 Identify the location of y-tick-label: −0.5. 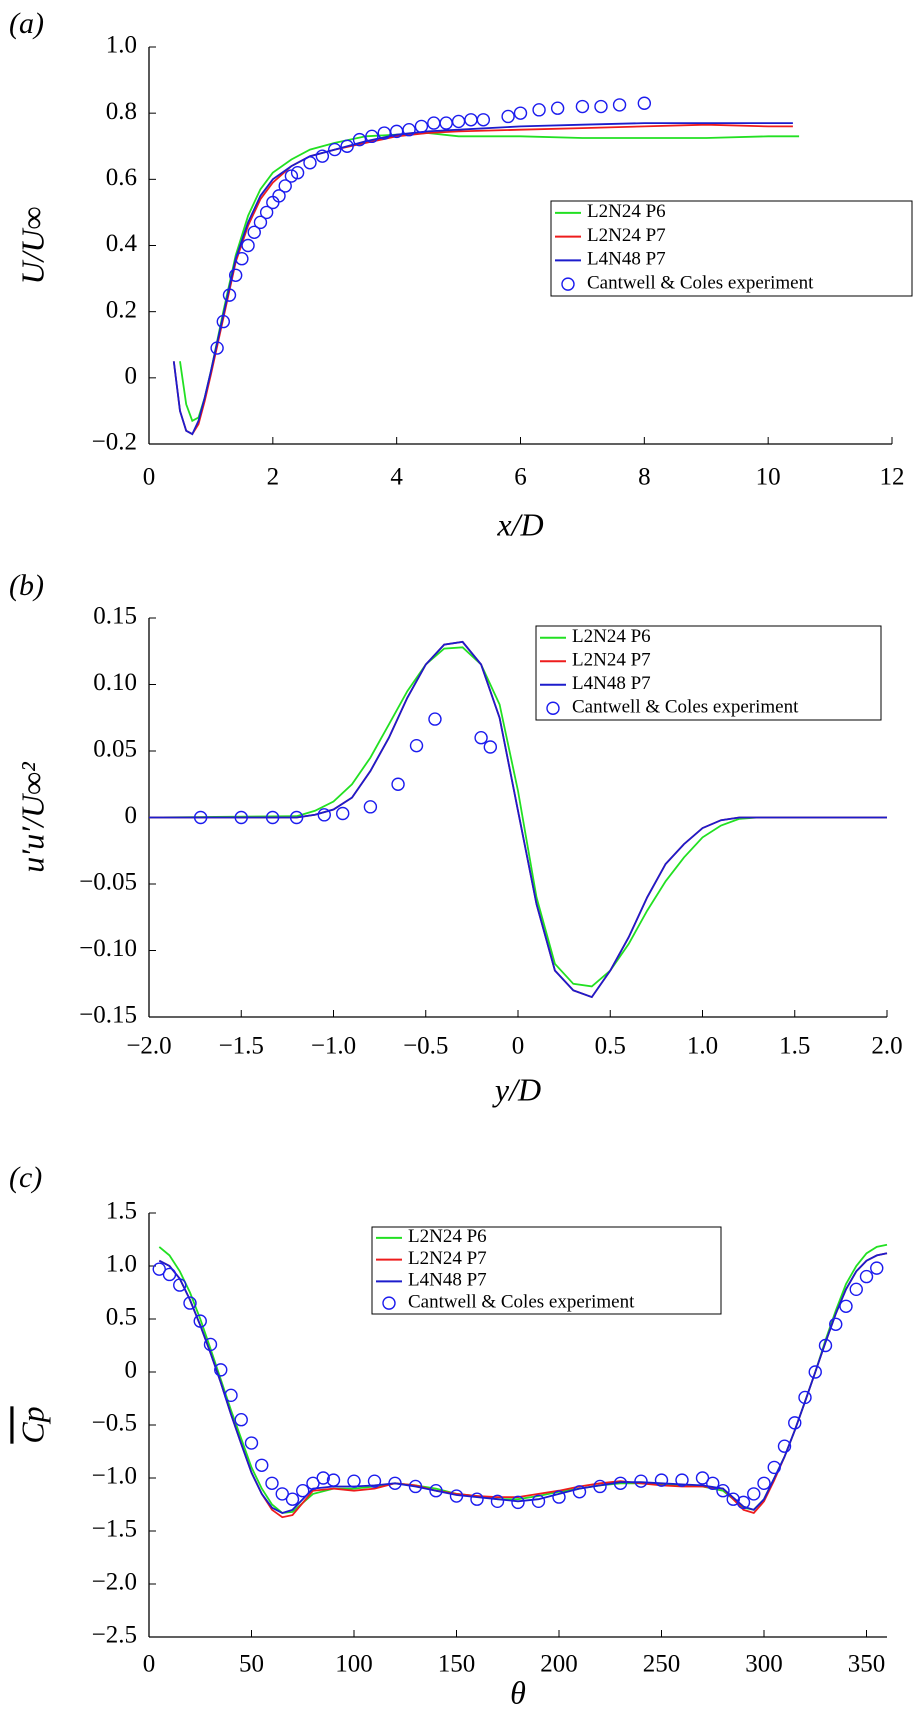
(114, 1423).